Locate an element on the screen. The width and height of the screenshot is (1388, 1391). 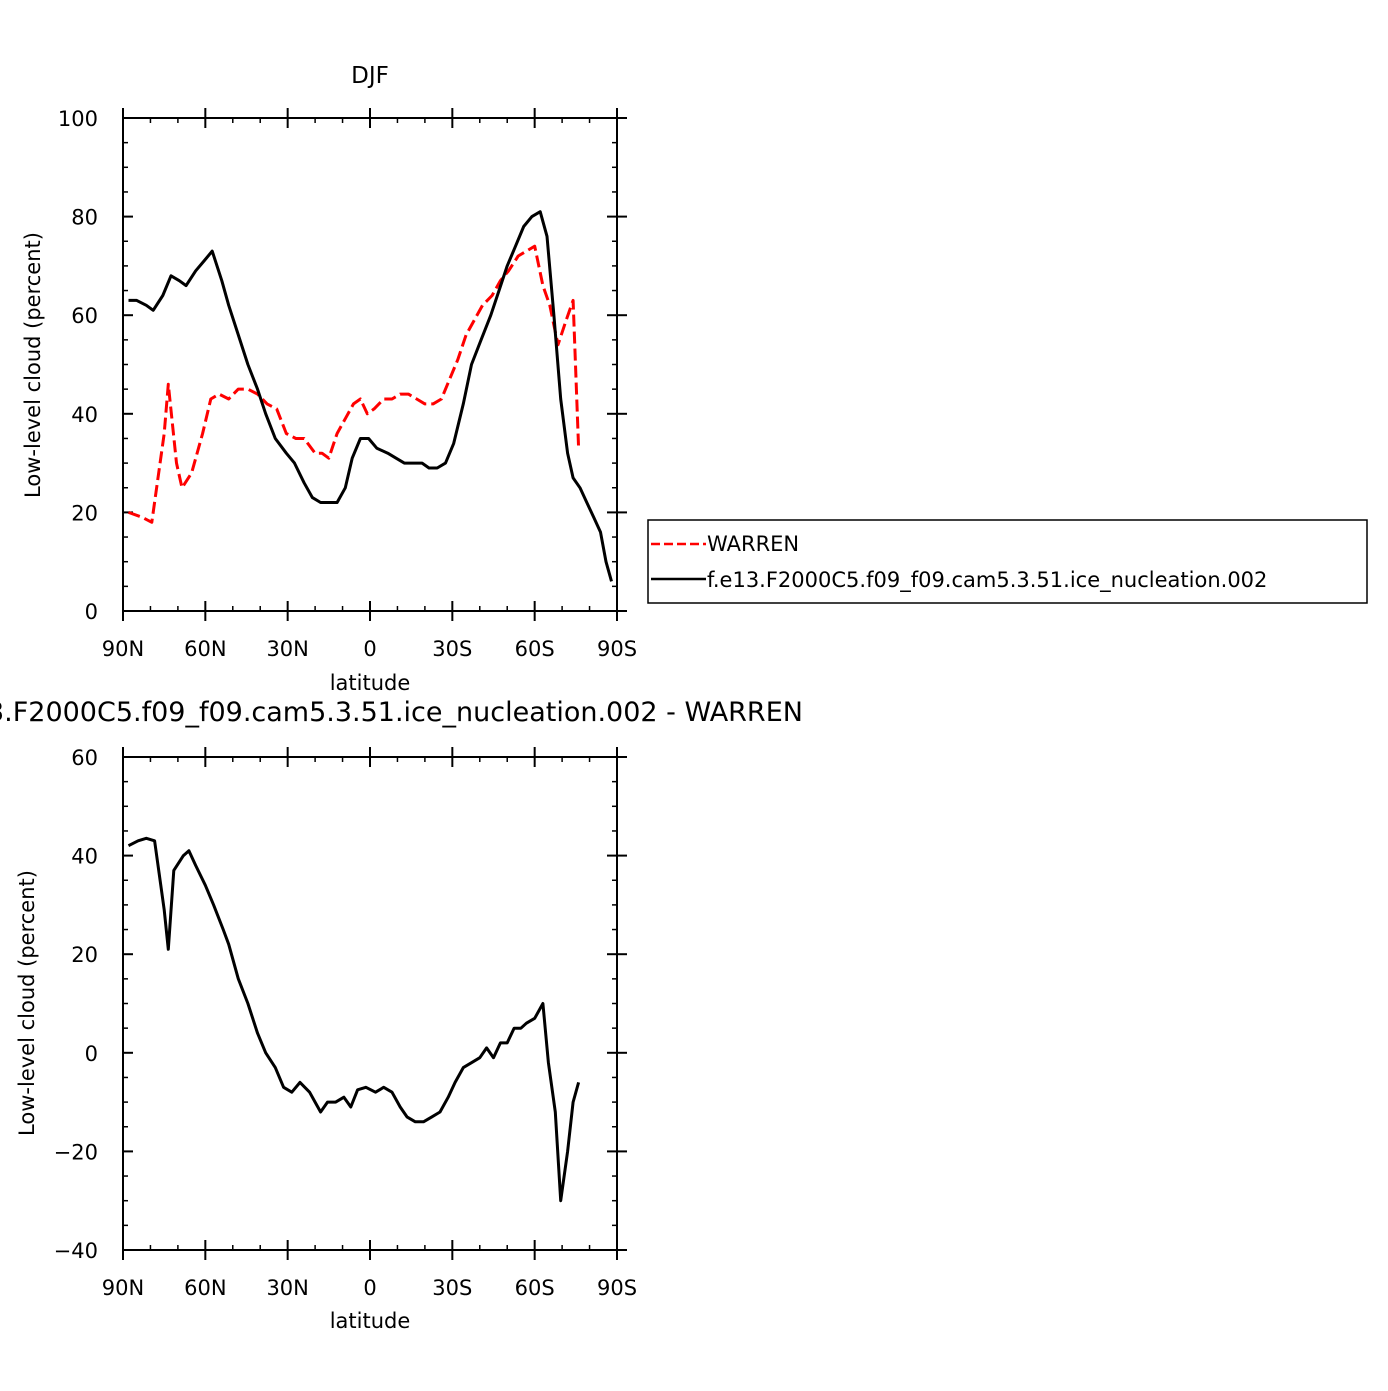
top-x-tick-label: 90N is located at coordinates (123, 649).